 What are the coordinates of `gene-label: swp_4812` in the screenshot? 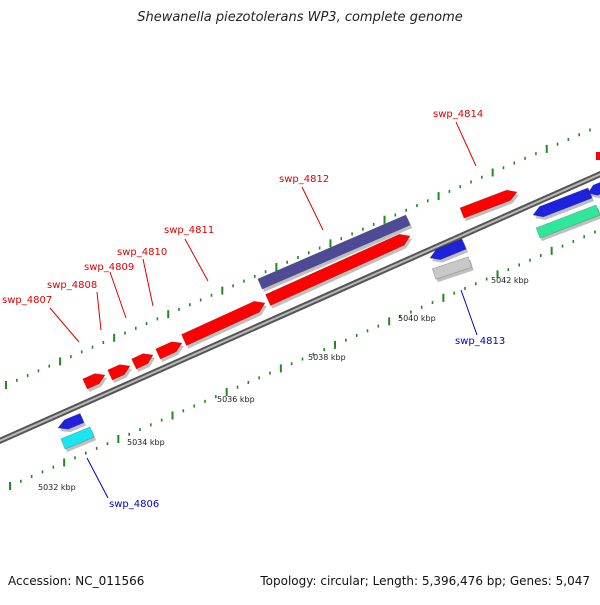 It's located at (304, 179).